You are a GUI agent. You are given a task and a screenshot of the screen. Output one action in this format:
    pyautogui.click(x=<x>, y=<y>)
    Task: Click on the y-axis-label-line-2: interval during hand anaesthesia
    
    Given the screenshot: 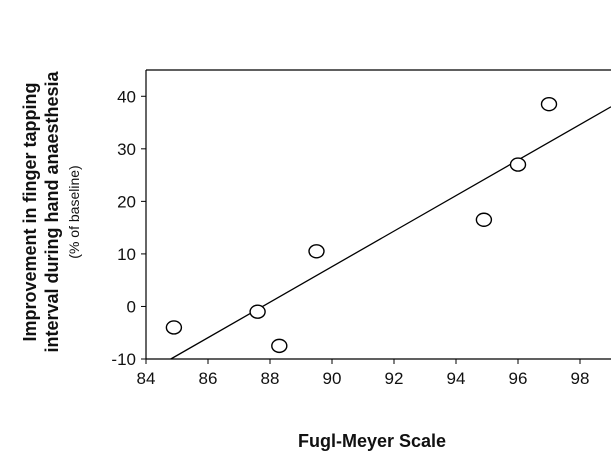 What is the action you would take?
    pyautogui.click(x=52, y=211)
    